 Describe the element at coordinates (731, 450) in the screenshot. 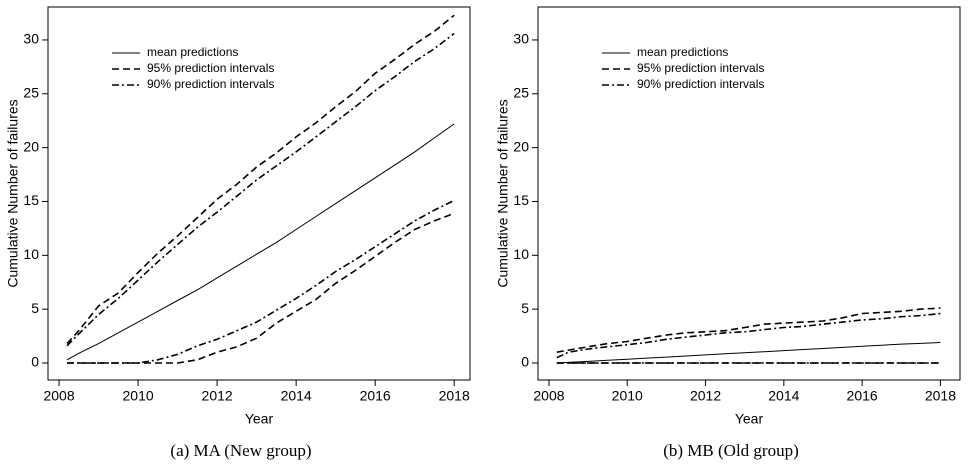

I see `caption: (b) MB (Old group)` at that location.